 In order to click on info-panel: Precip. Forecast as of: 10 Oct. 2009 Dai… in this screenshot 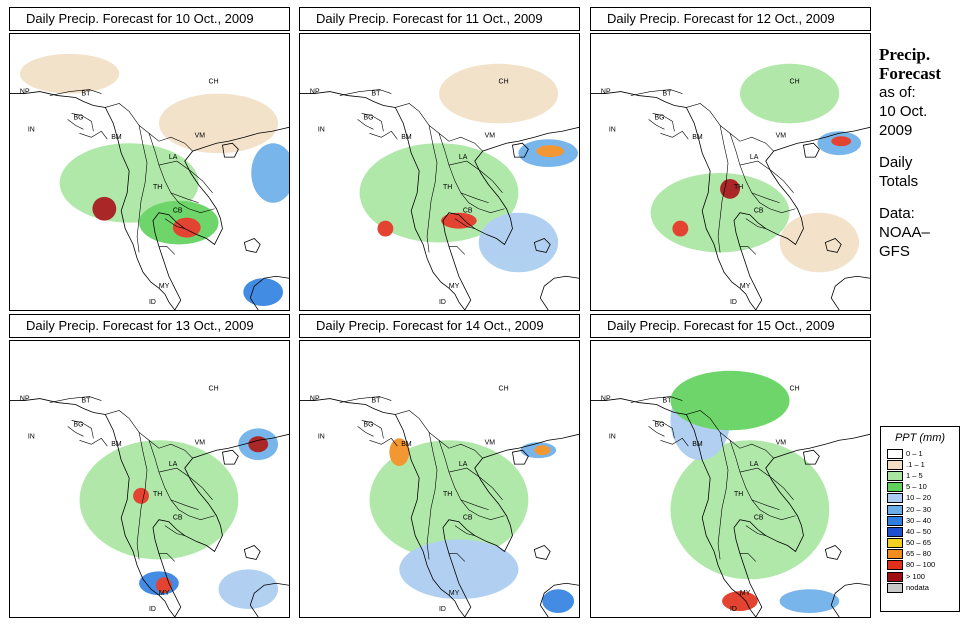, I will do `click(922, 153)`.